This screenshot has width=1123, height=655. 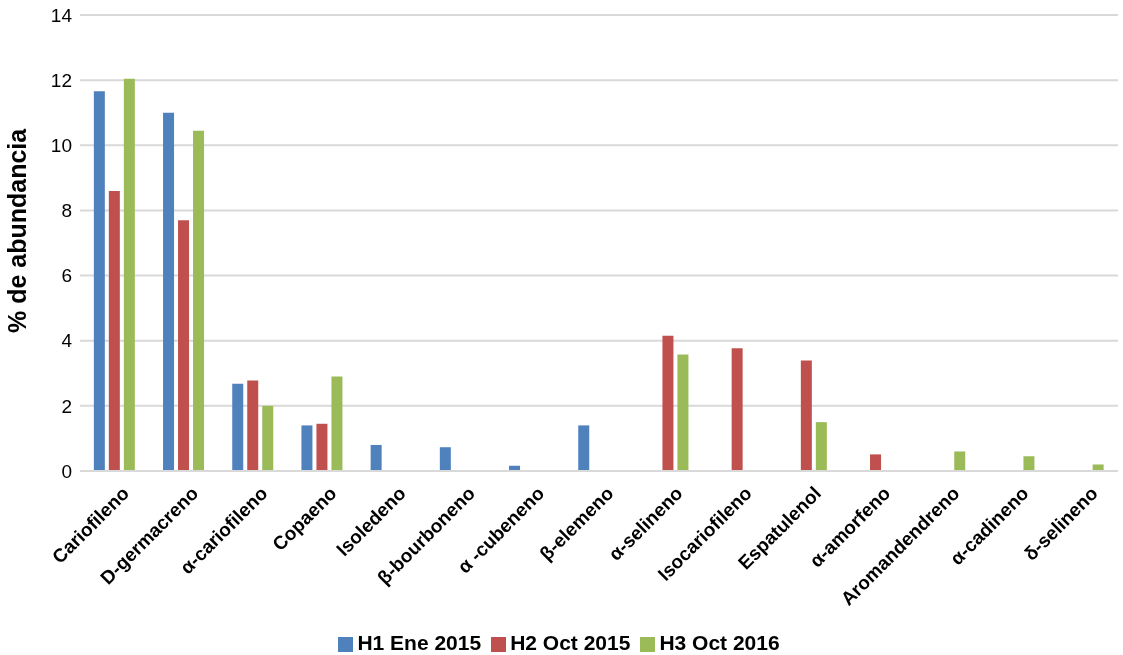 What do you see at coordinates (61, 146) in the screenshot?
I see `y-tick-label: 10` at bounding box center [61, 146].